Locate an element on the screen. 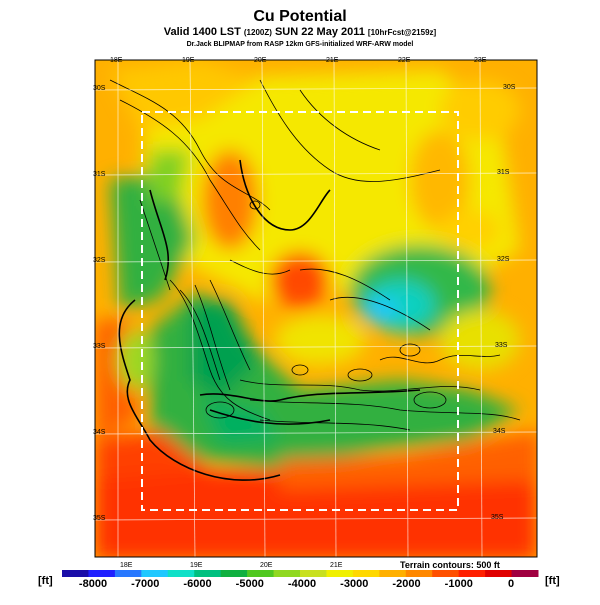 This screenshot has width=600, height=605. lat-label-right: 30S is located at coordinates (509, 87).